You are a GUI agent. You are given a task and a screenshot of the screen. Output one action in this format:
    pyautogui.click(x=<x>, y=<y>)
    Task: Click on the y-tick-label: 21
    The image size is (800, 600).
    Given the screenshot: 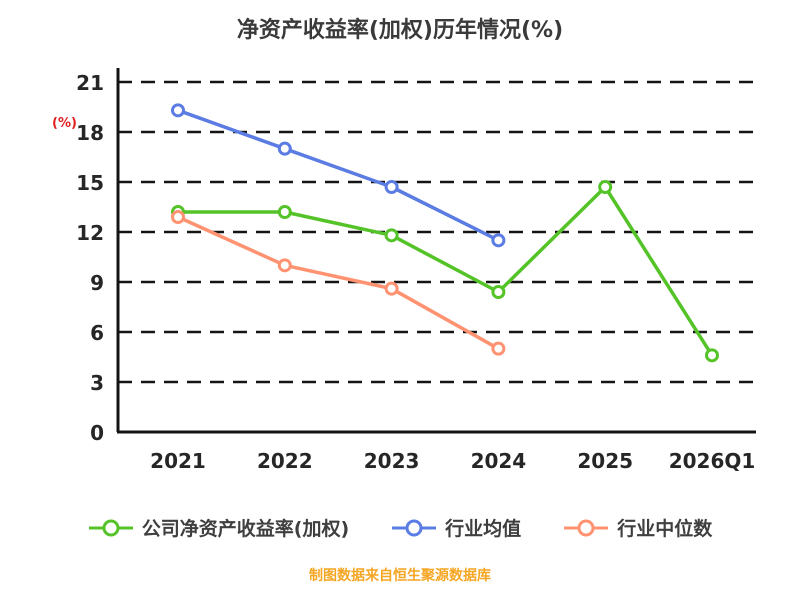 What is the action you would take?
    pyautogui.click(x=90, y=83)
    